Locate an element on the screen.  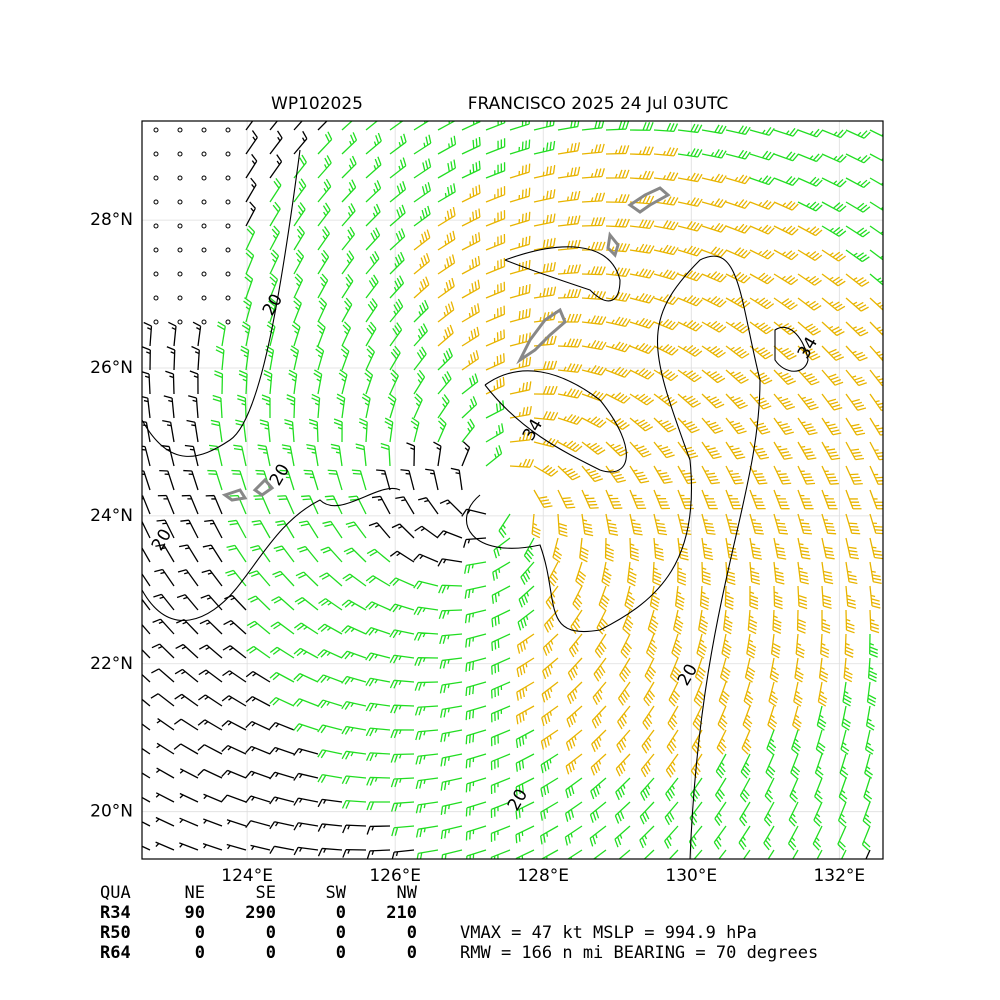
contour-line is located at coordinates (271, 554).